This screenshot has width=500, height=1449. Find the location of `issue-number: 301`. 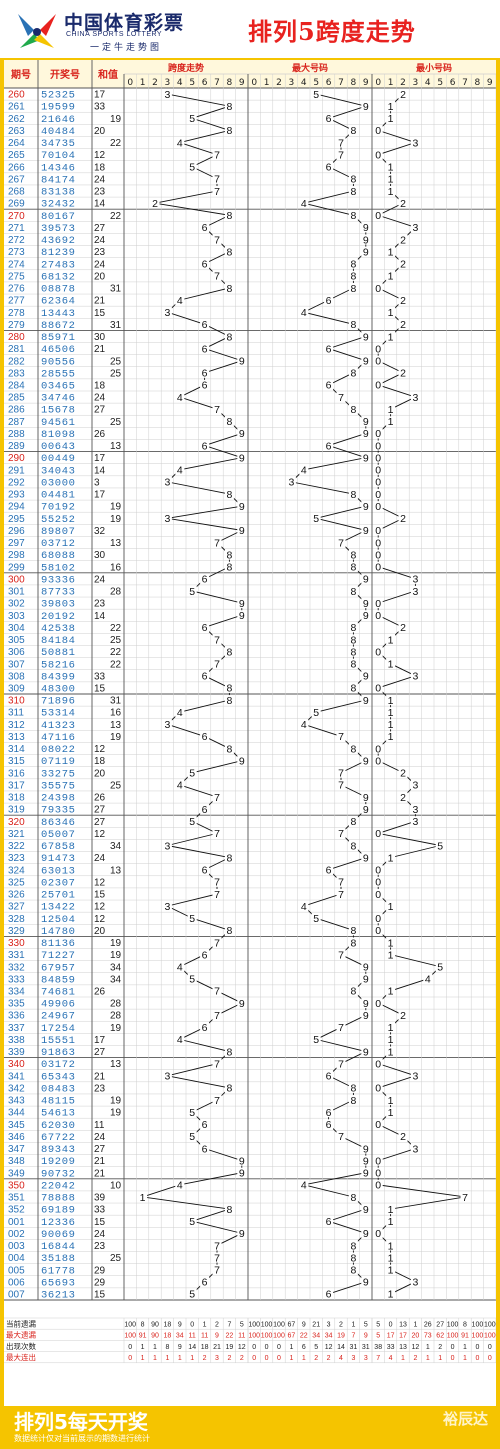

issue-number: 301 is located at coordinates (16, 592).